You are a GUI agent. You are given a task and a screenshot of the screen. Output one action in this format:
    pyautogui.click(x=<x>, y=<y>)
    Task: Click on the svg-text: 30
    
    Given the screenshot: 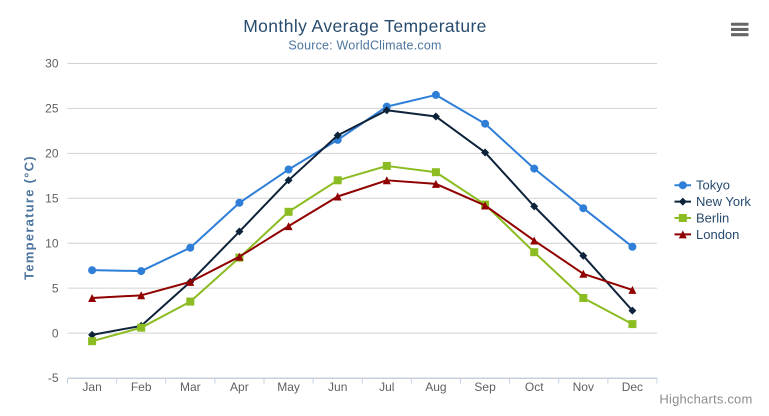 What is the action you would take?
    pyautogui.click(x=52, y=64)
    